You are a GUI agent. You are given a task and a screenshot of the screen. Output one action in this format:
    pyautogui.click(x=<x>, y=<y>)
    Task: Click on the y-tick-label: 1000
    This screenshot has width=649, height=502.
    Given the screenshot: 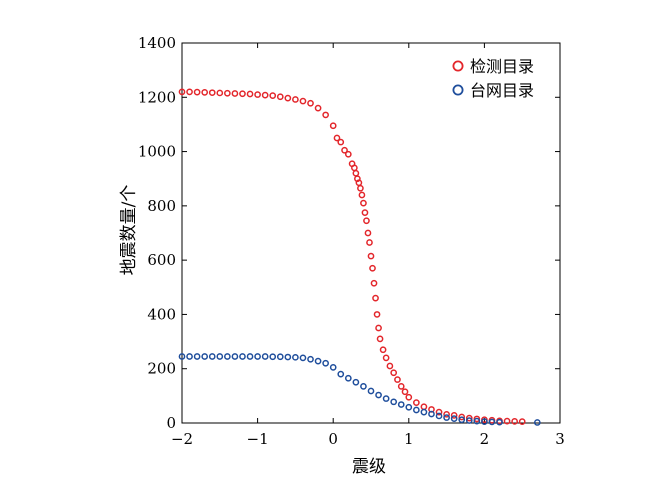 What is the action you would take?
    pyautogui.click(x=157, y=152)
    